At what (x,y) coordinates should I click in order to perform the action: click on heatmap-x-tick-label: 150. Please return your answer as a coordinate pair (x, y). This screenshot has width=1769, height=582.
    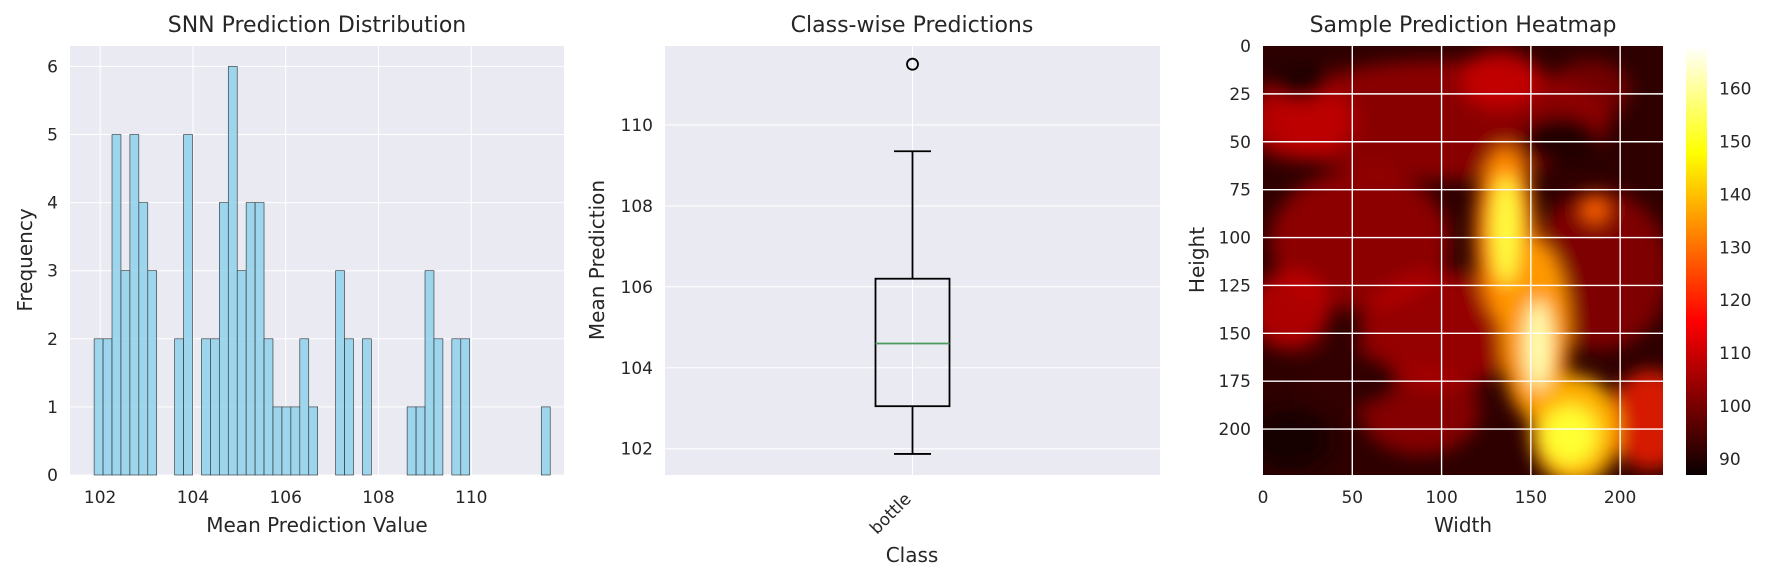
    Looking at the image, I should click on (1531, 498).